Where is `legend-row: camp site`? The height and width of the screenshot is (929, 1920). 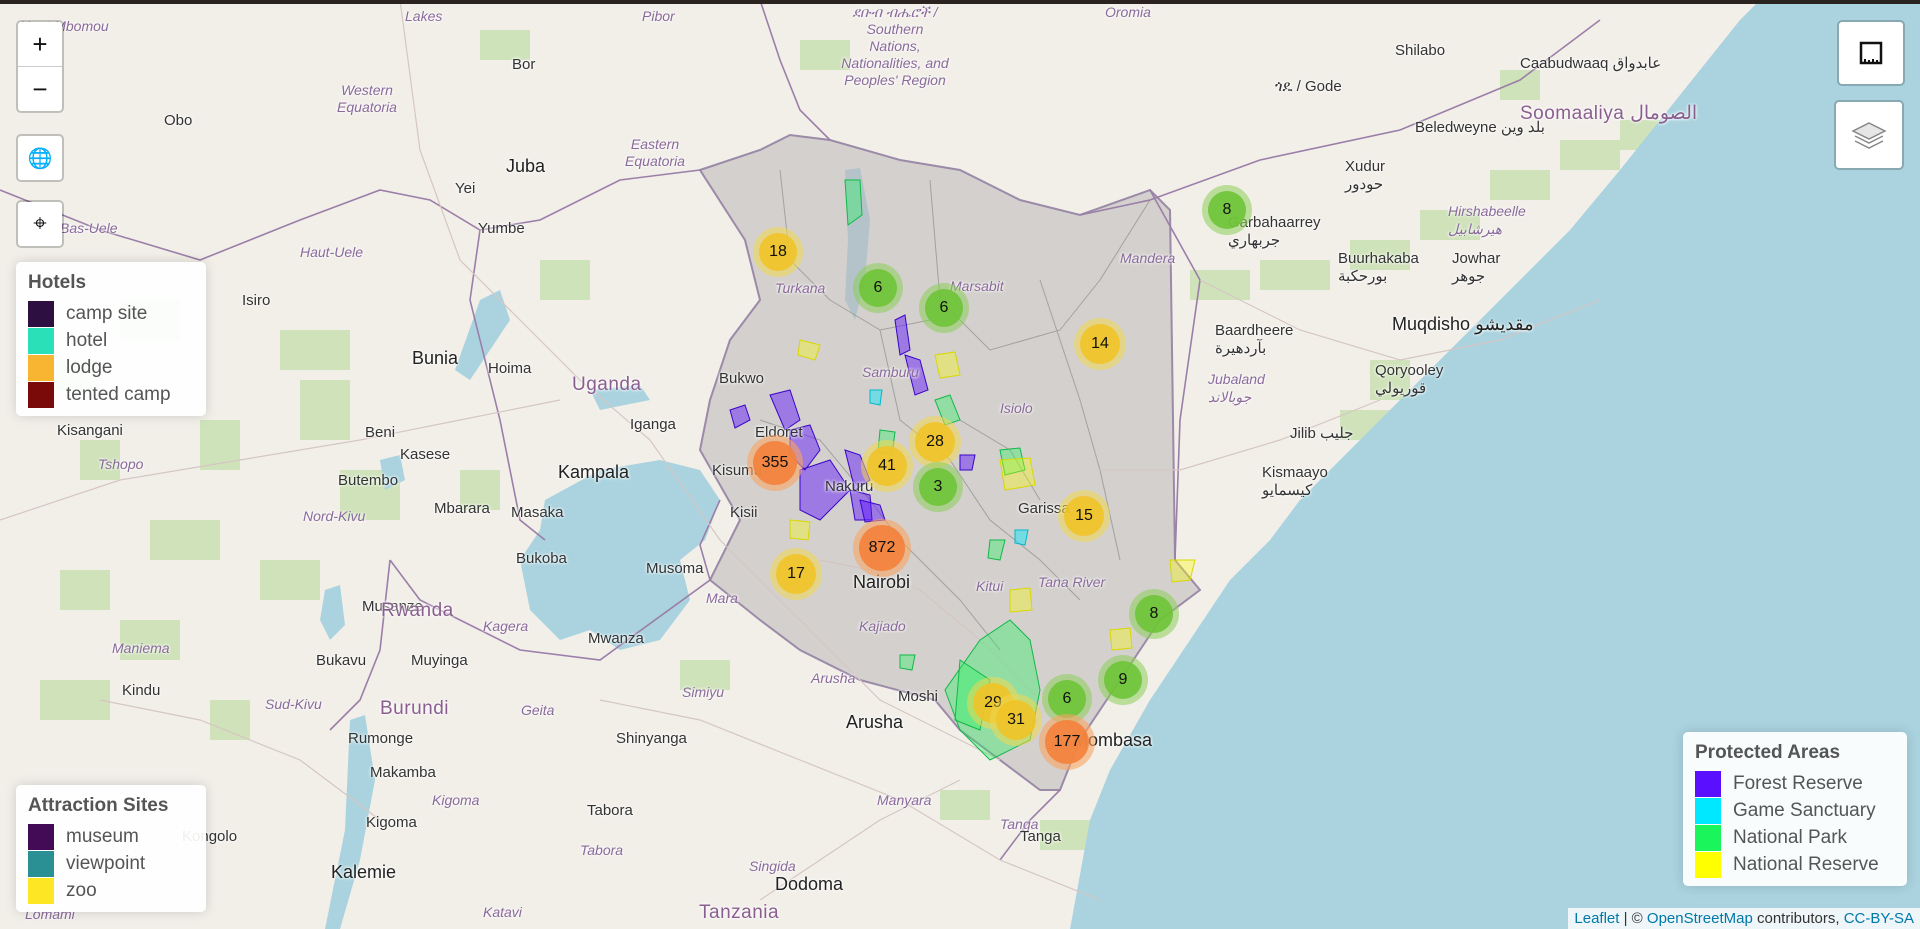
legend-row: camp site is located at coordinates (111, 313).